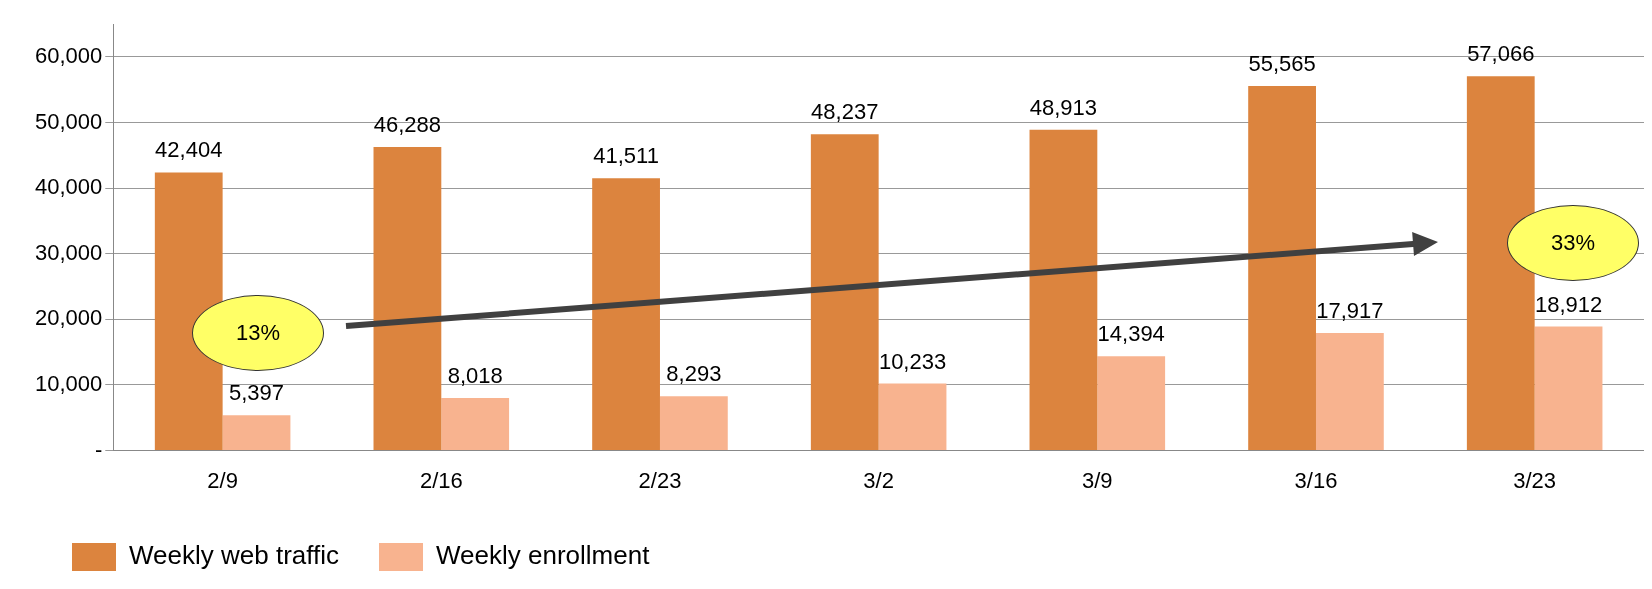 The width and height of the screenshot is (1652, 589). I want to click on x-tick-label: 3/16, so click(1316, 480).